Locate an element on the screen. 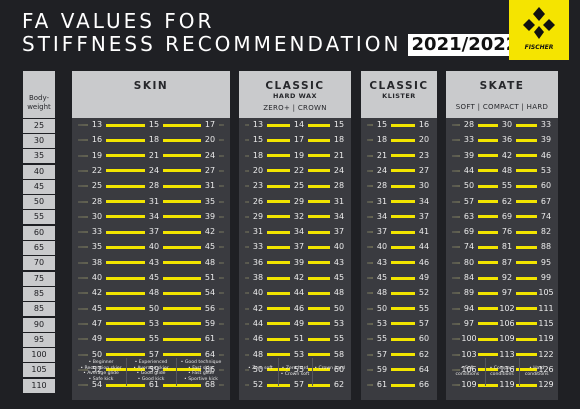 The image size is (580, 409). fa-value: 105 is located at coordinates (546, 293).